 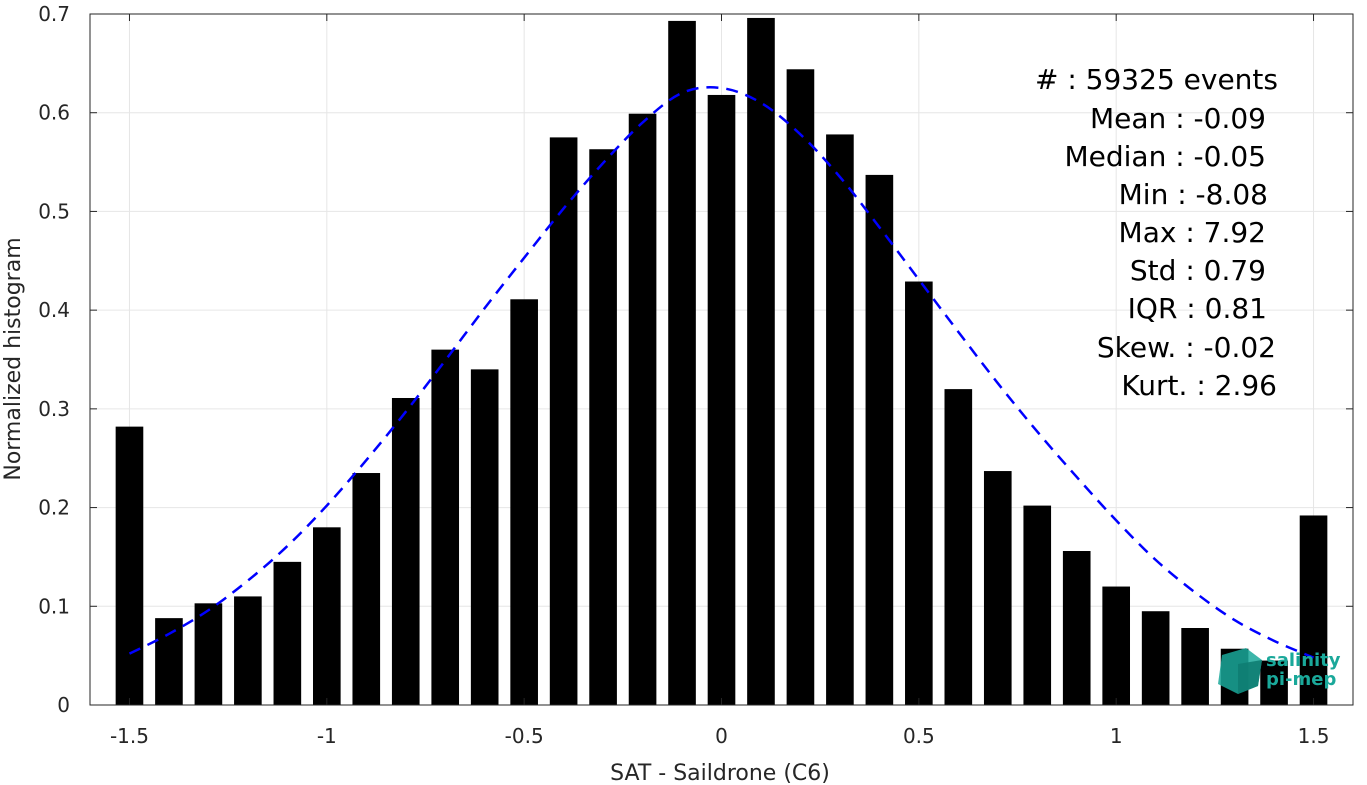 What do you see at coordinates (1116, 736) in the screenshot?
I see `x-tick-label: 1` at bounding box center [1116, 736].